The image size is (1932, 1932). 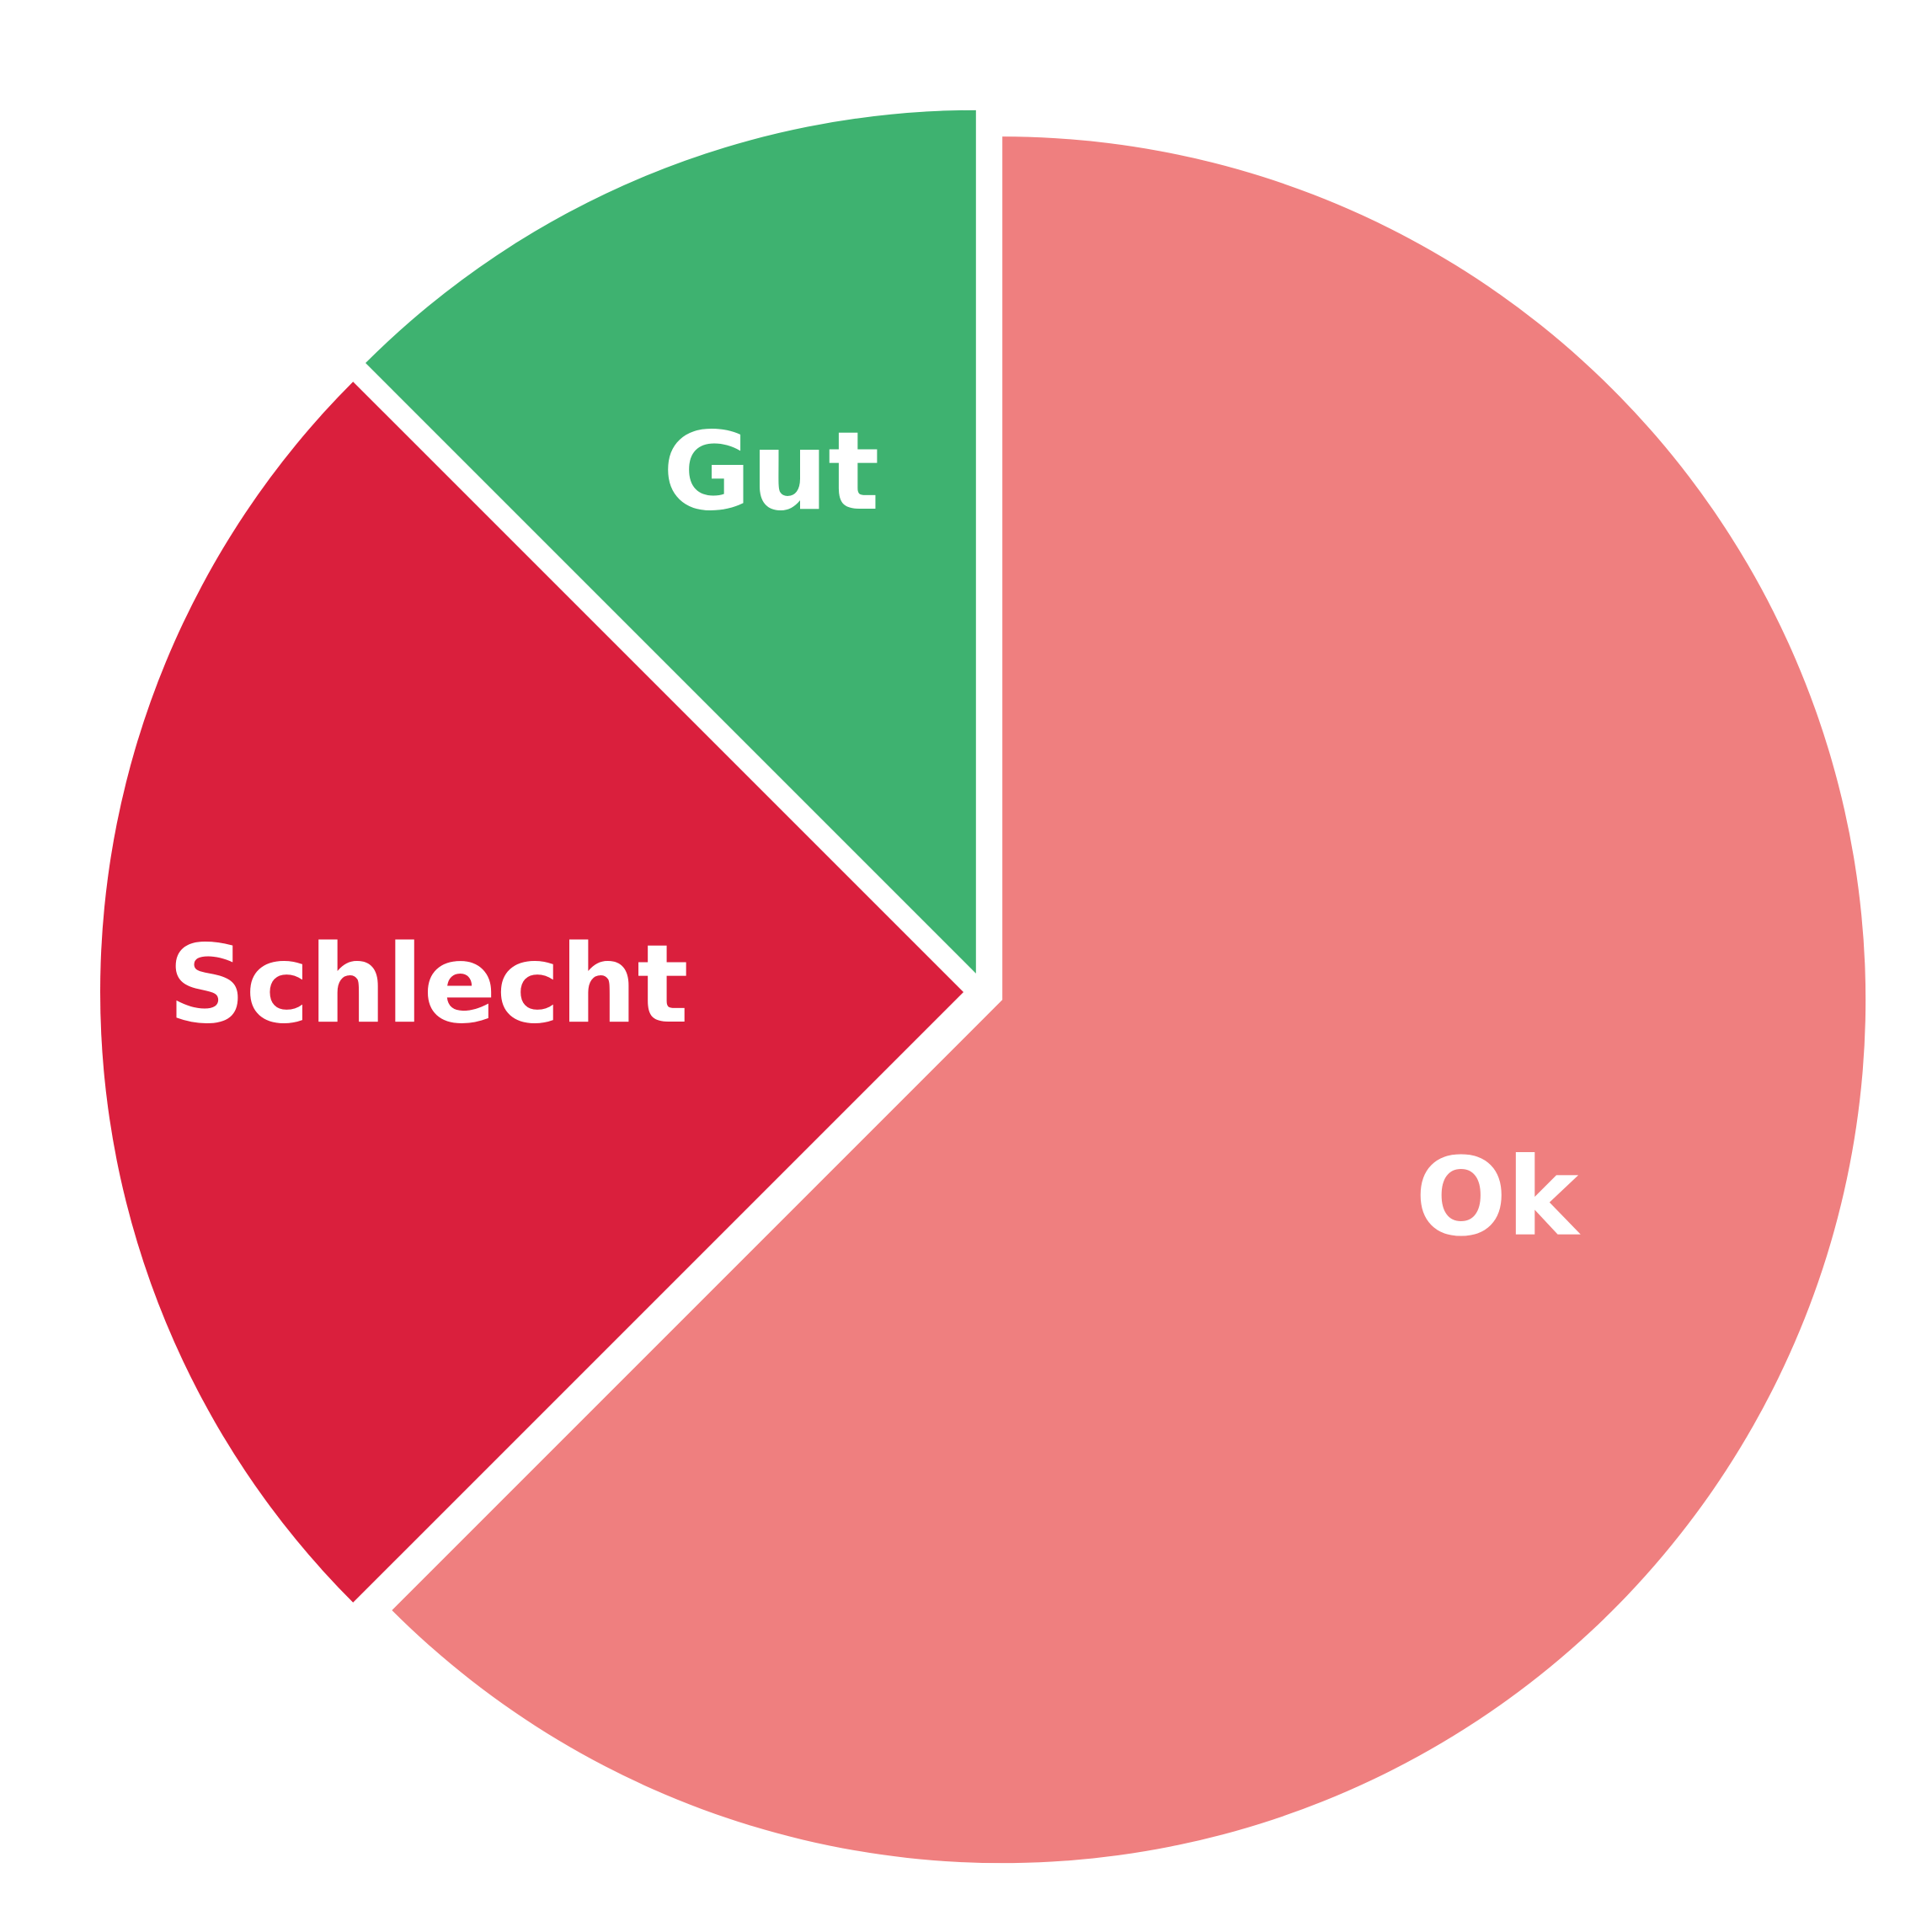 What do you see at coordinates (771, 472) in the screenshot?
I see `slice-label-gut: Gut` at bounding box center [771, 472].